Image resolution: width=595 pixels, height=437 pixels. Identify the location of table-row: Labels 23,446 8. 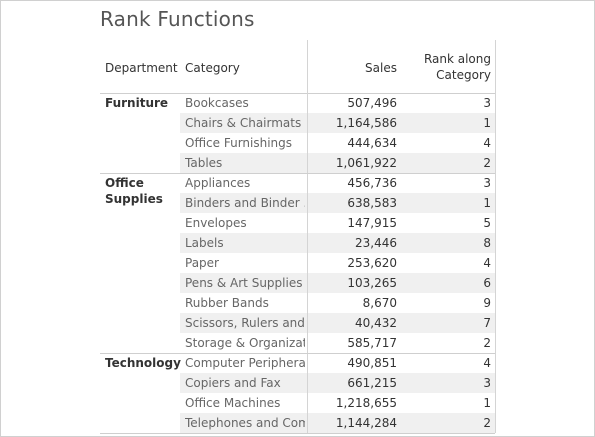
(297, 243).